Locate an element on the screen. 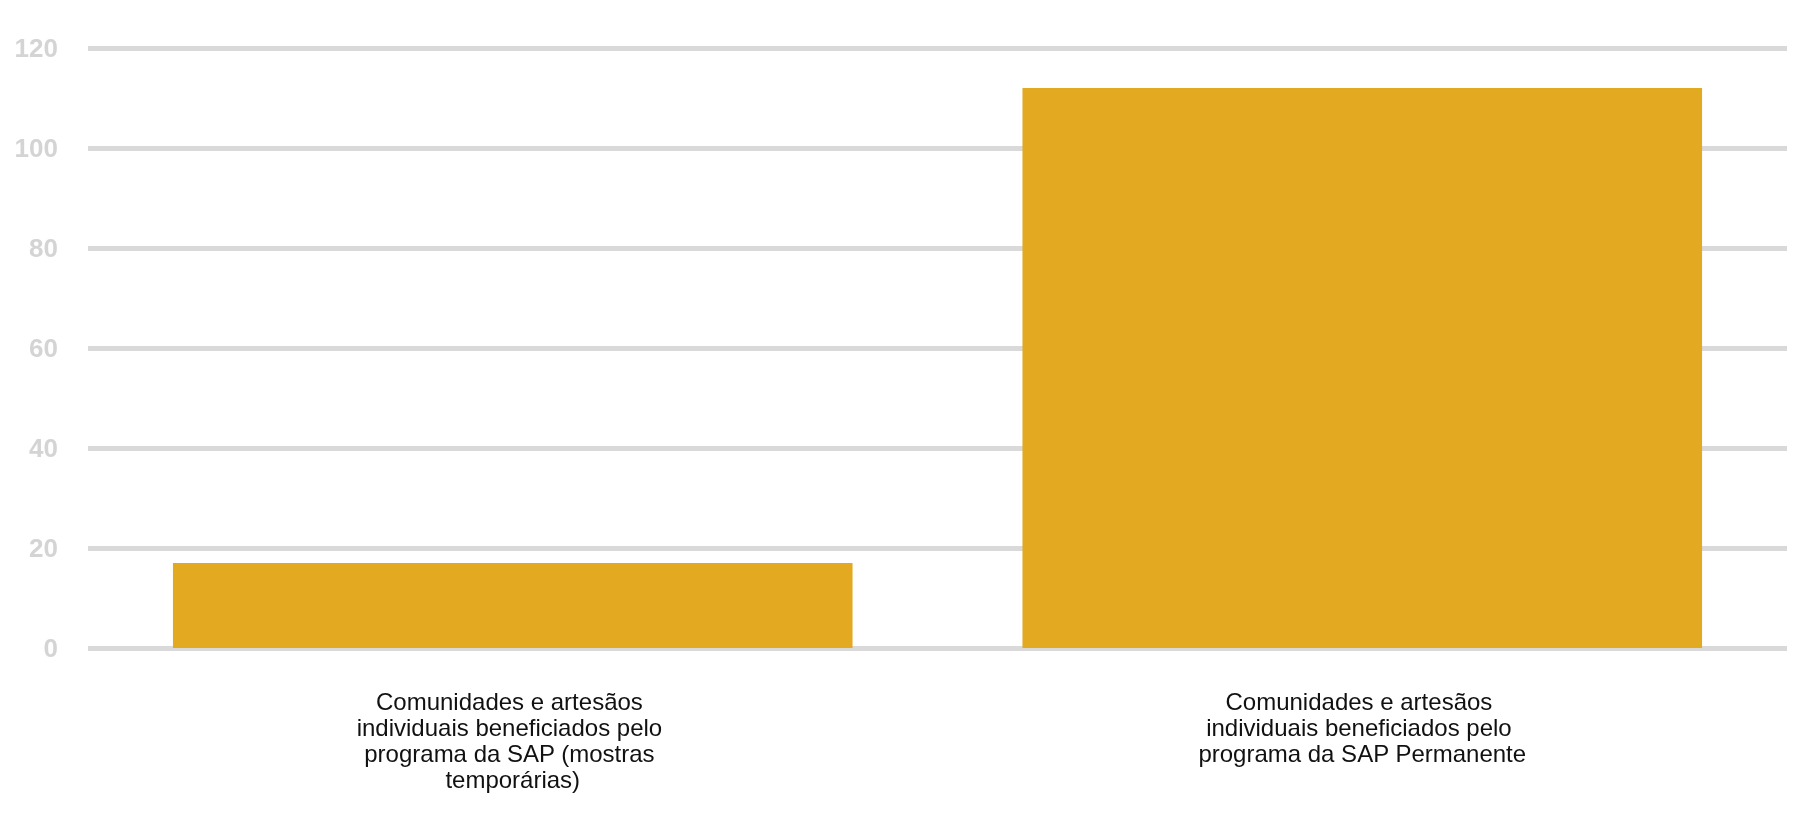 Image resolution: width=1805 pixels, height=816 pixels. x-tick-label: Comunidades e artesãos individuais beneficiados pelo programa da SAP (mostras temporárias) is located at coordinates (512, 740).